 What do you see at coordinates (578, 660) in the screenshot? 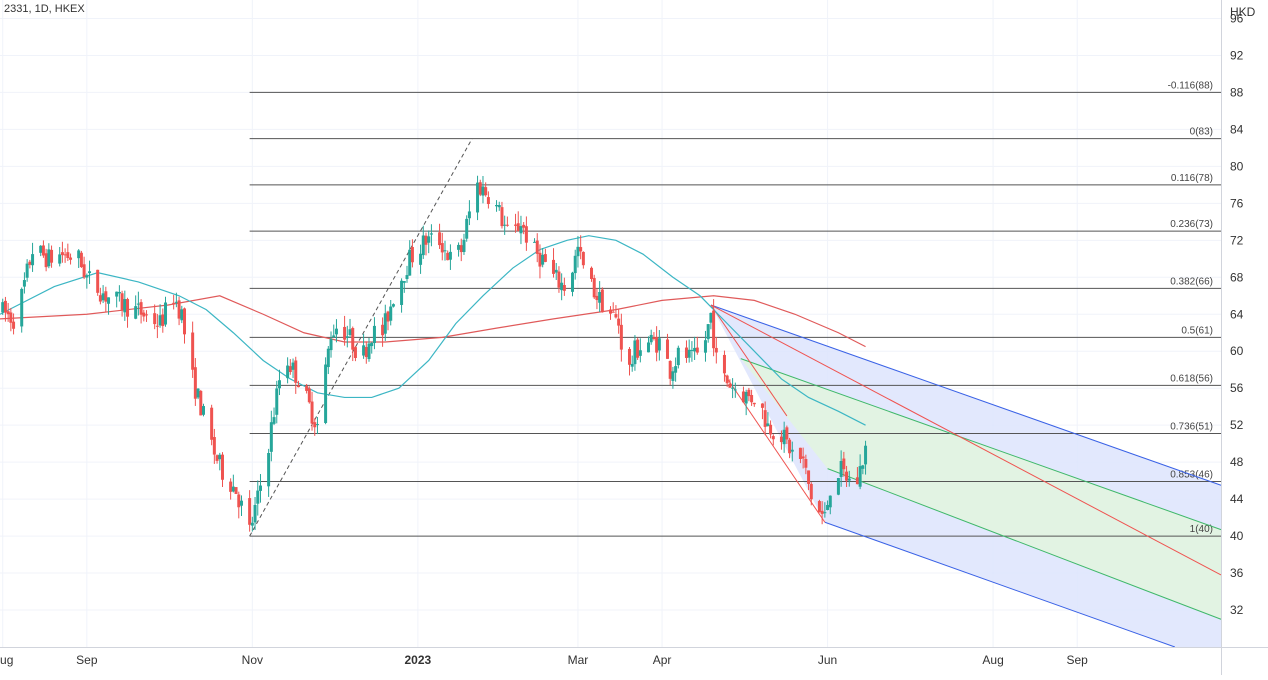
I see `x-tick-label: Mar` at bounding box center [578, 660].